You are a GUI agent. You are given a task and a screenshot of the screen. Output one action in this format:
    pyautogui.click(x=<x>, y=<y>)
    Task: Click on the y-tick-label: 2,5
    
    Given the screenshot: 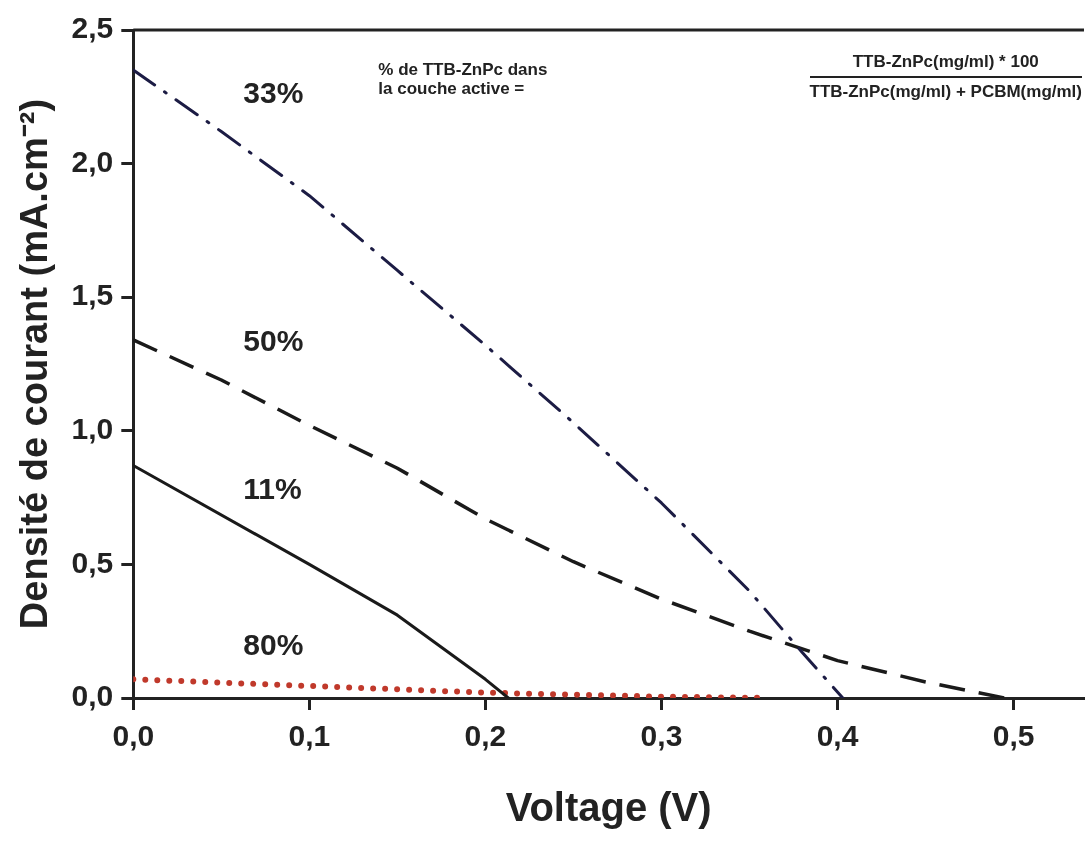 What is the action you would take?
    pyautogui.click(x=92, y=28)
    